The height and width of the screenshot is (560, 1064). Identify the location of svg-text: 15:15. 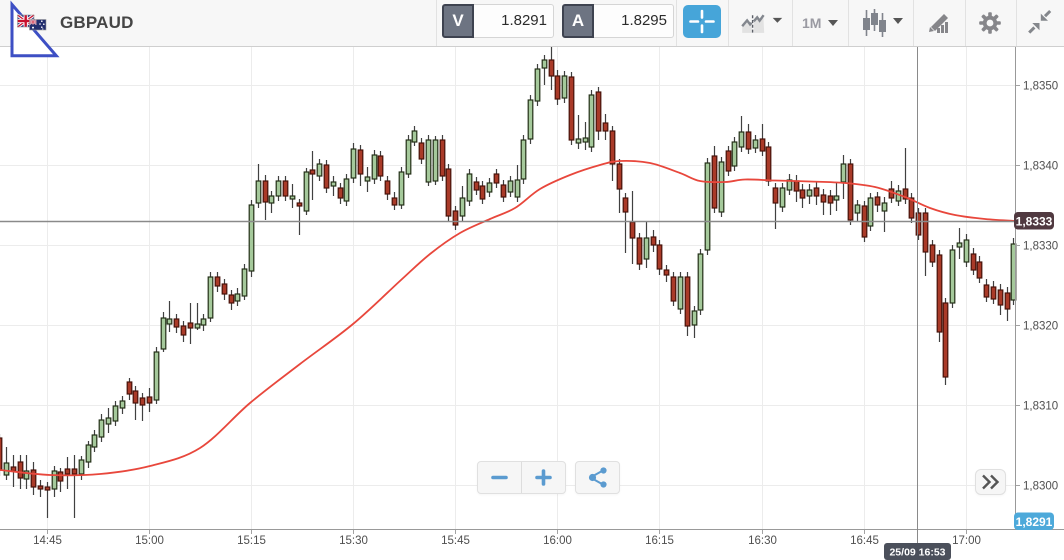
(251, 541).